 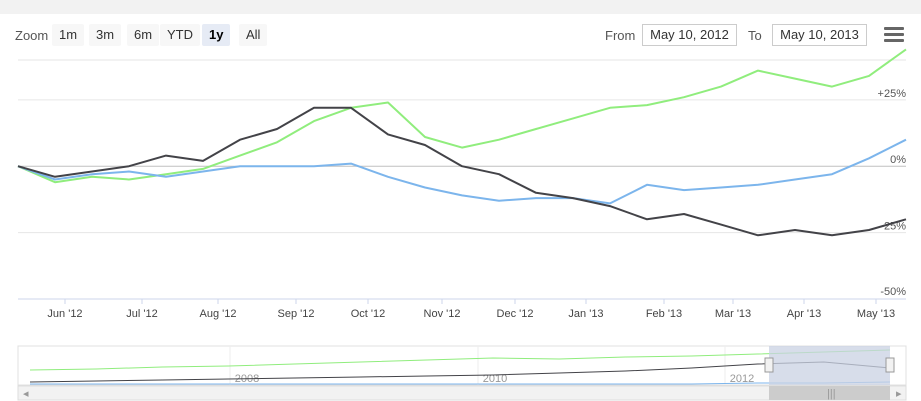 I want to click on scrollbar-thumb, so click(x=829, y=393).